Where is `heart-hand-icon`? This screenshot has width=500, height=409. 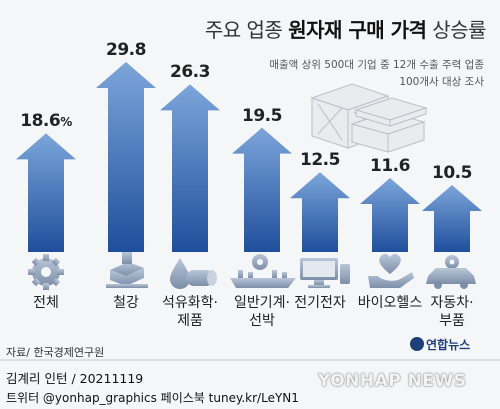
heart-hand-icon is located at coordinates (391, 270).